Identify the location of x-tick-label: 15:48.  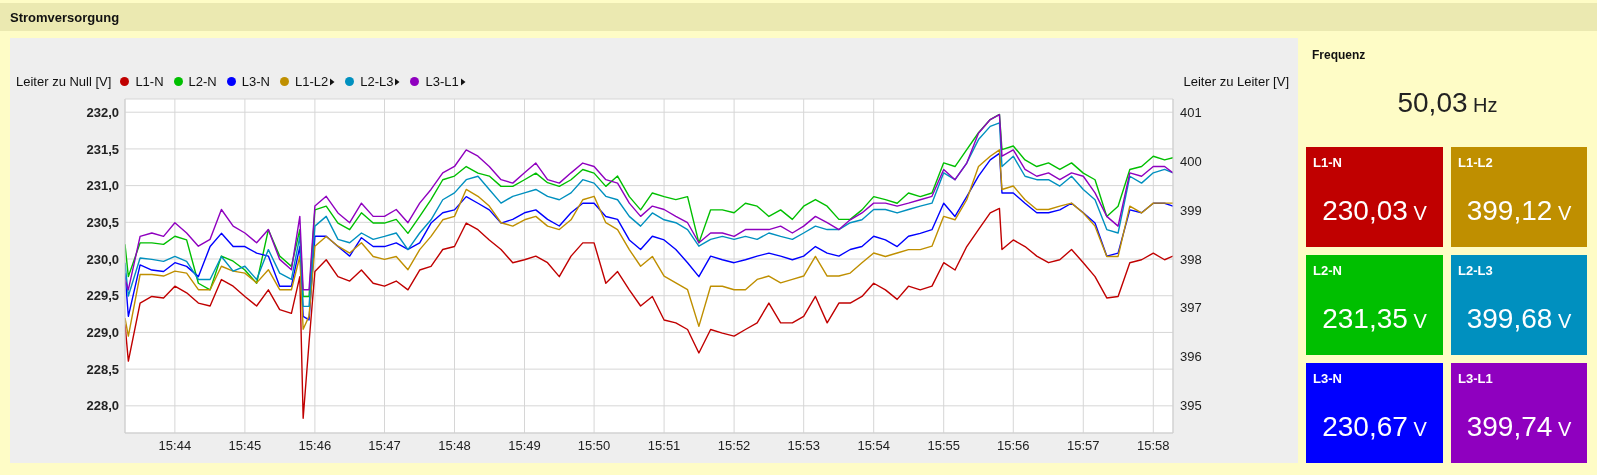
(454, 446).